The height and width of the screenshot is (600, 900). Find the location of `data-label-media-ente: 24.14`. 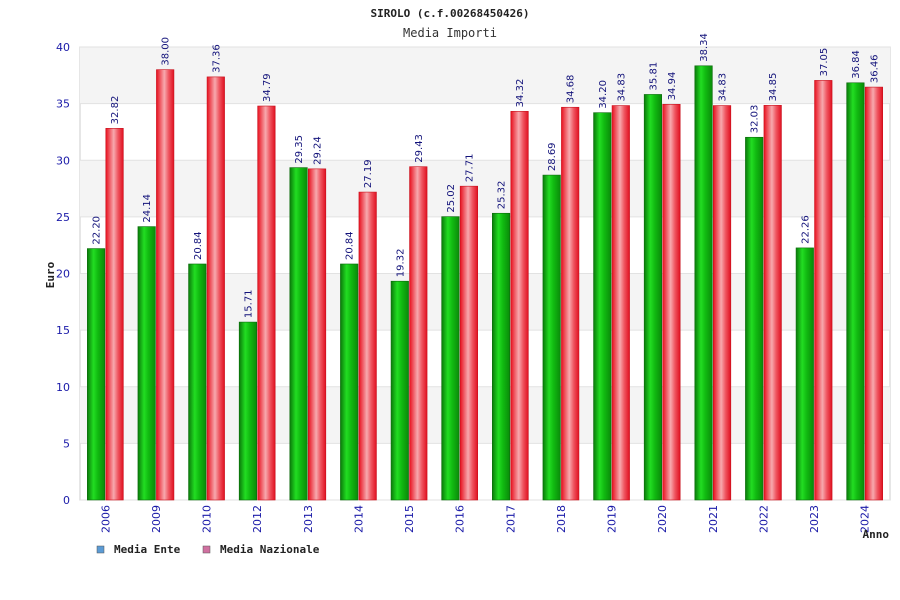

data-label-media-ente: 24.14 is located at coordinates (147, 208).